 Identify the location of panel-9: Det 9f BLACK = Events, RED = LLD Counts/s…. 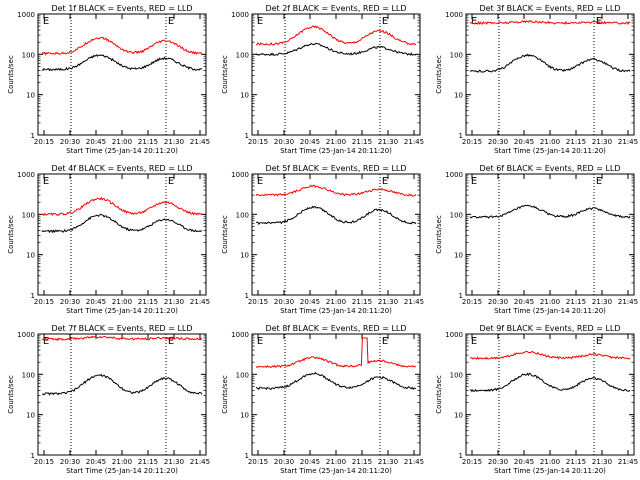
(536, 399).